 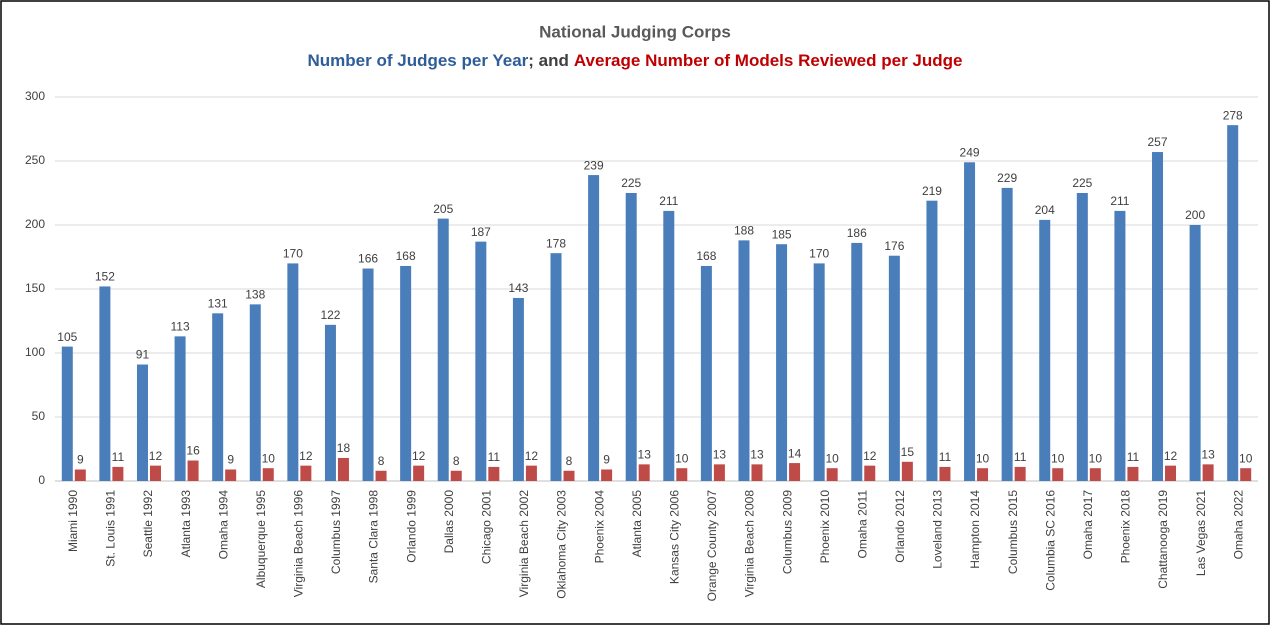 What do you see at coordinates (105, 277) in the screenshot?
I see `data-label: 152` at bounding box center [105, 277].